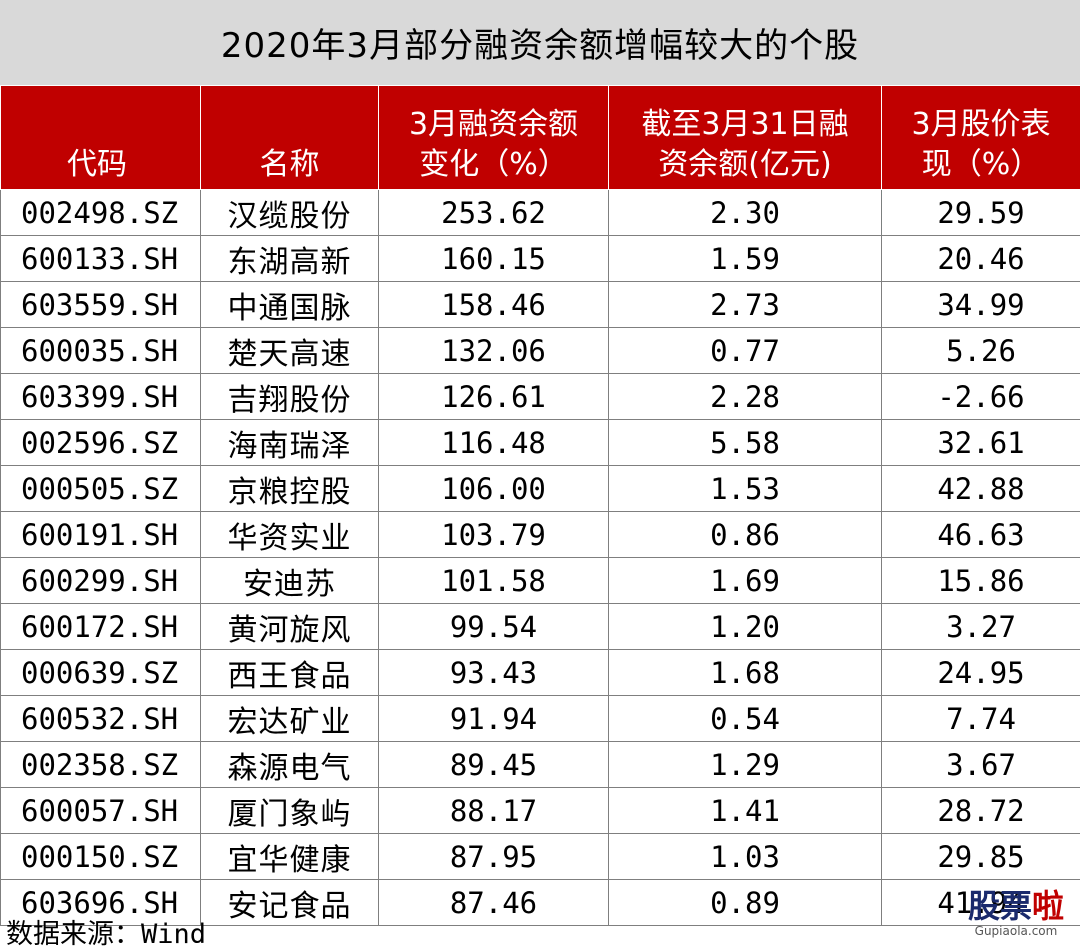  What do you see at coordinates (494, 673) in the screenshot?
I see `cell-change: 93.43` at bounding box center [494, 673].